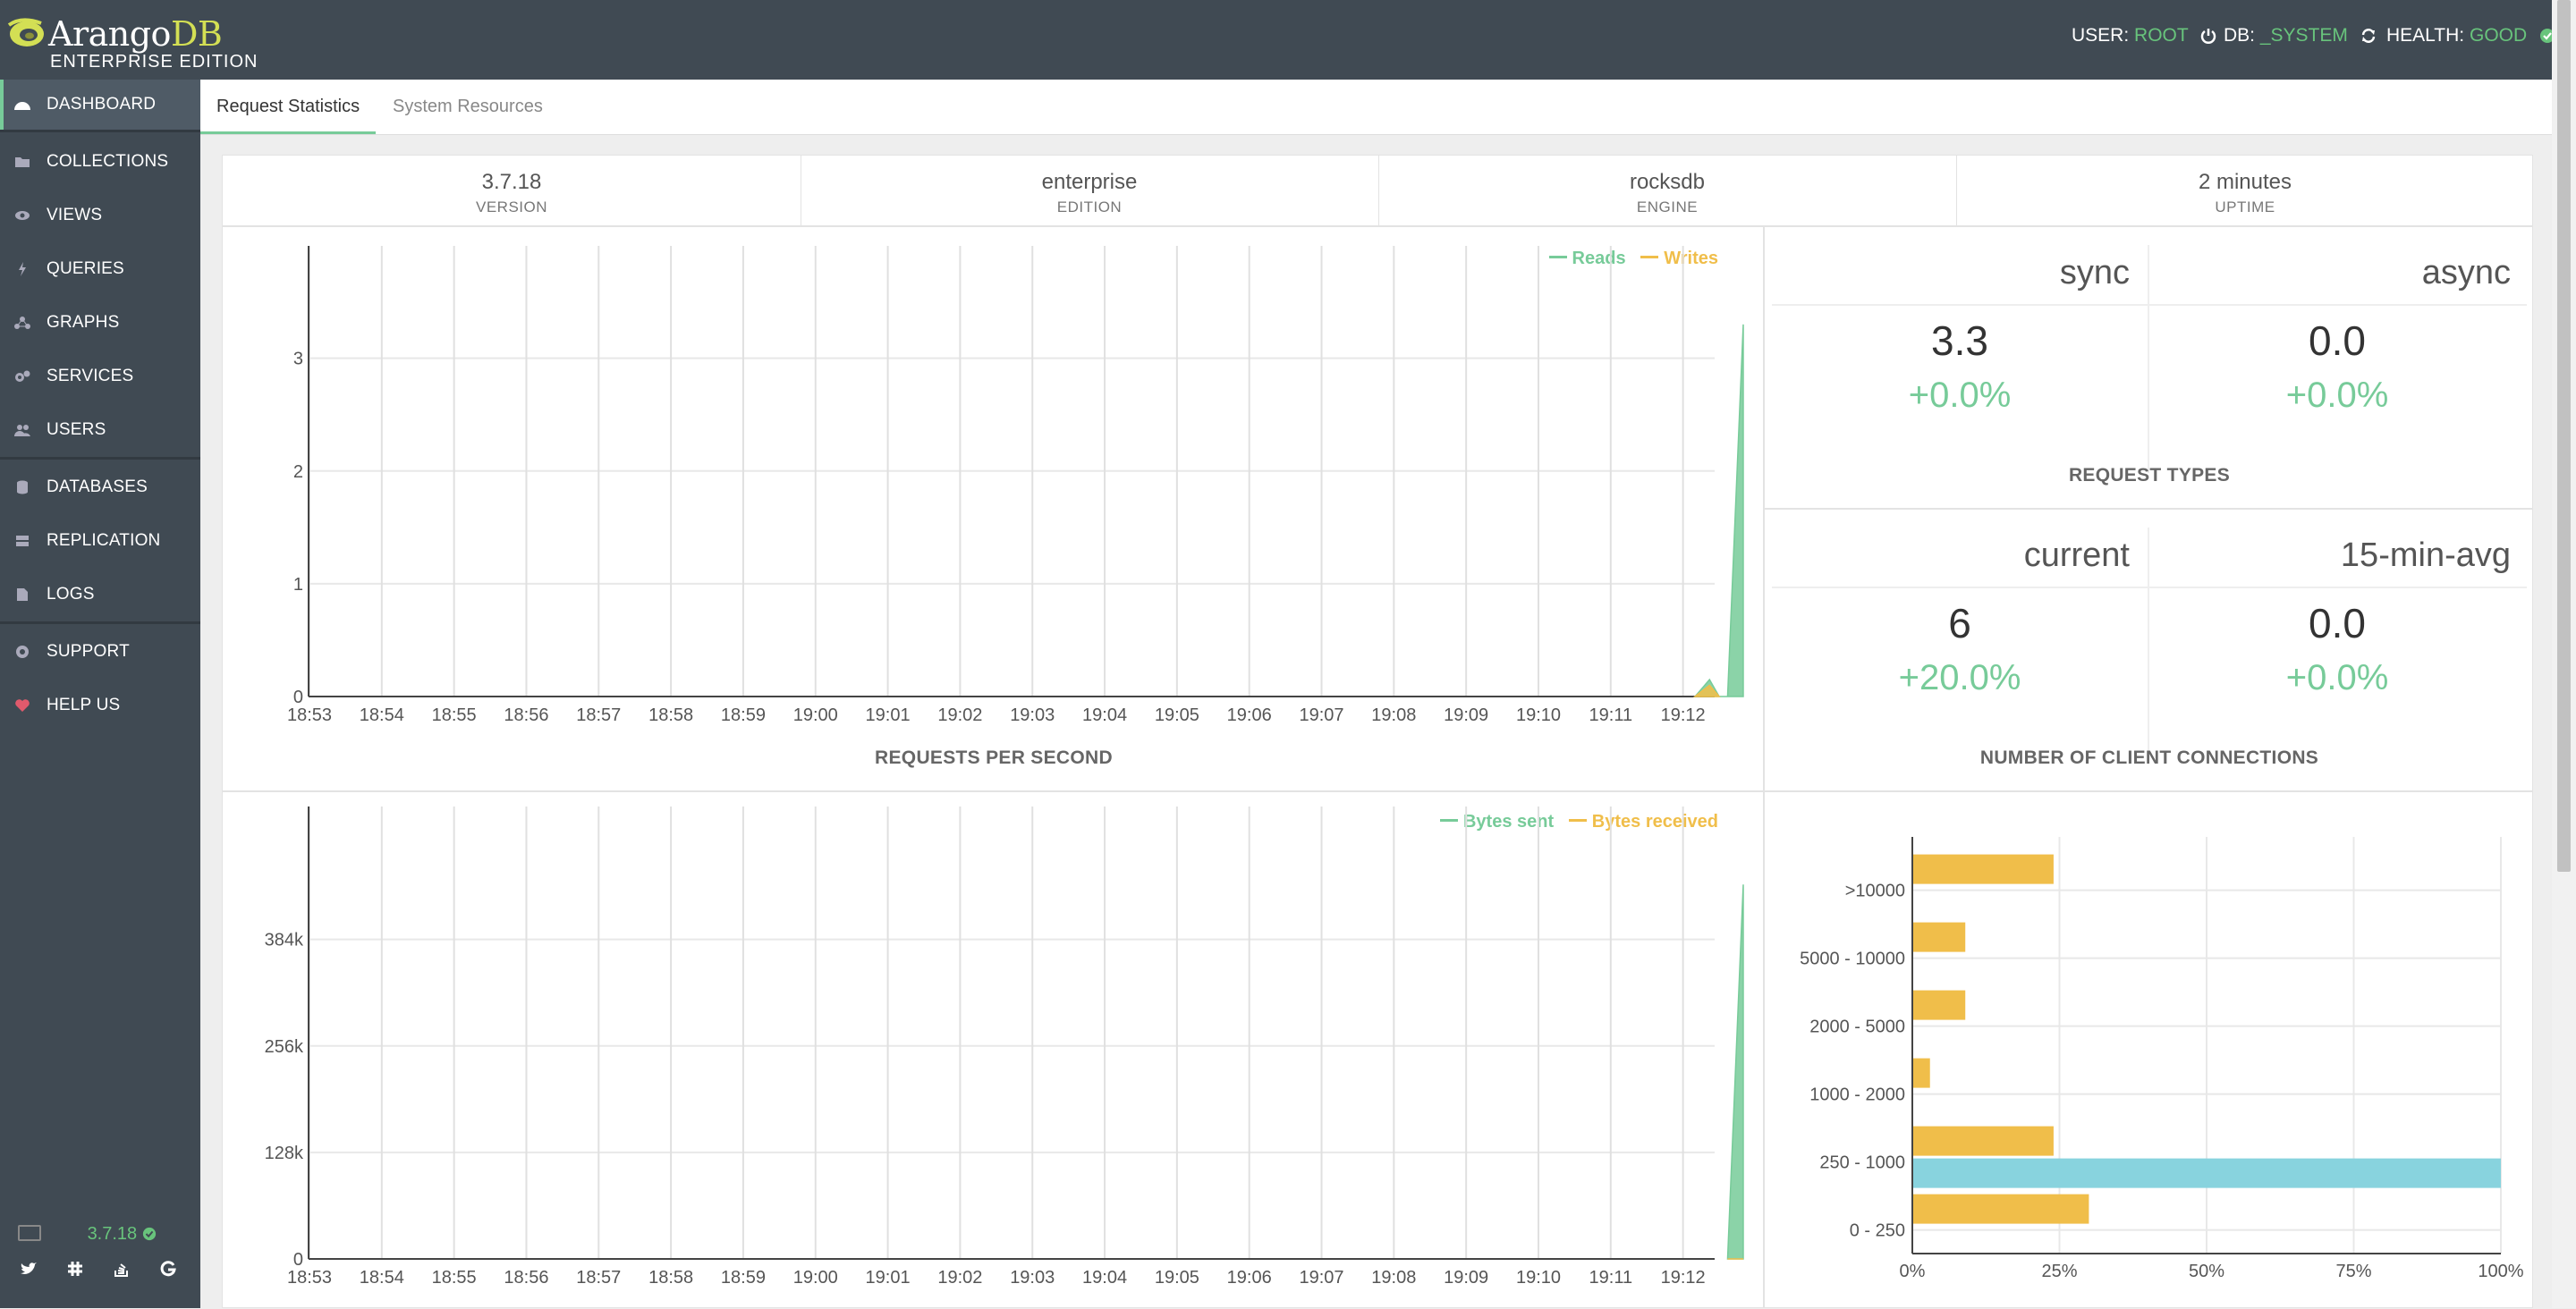 The height and width of the screenshot is (1309, 2576). What do you see at coordinates (22, 652) in the screenshot?
I see `lifebuoy-icon` at bounding box center [22, 652].